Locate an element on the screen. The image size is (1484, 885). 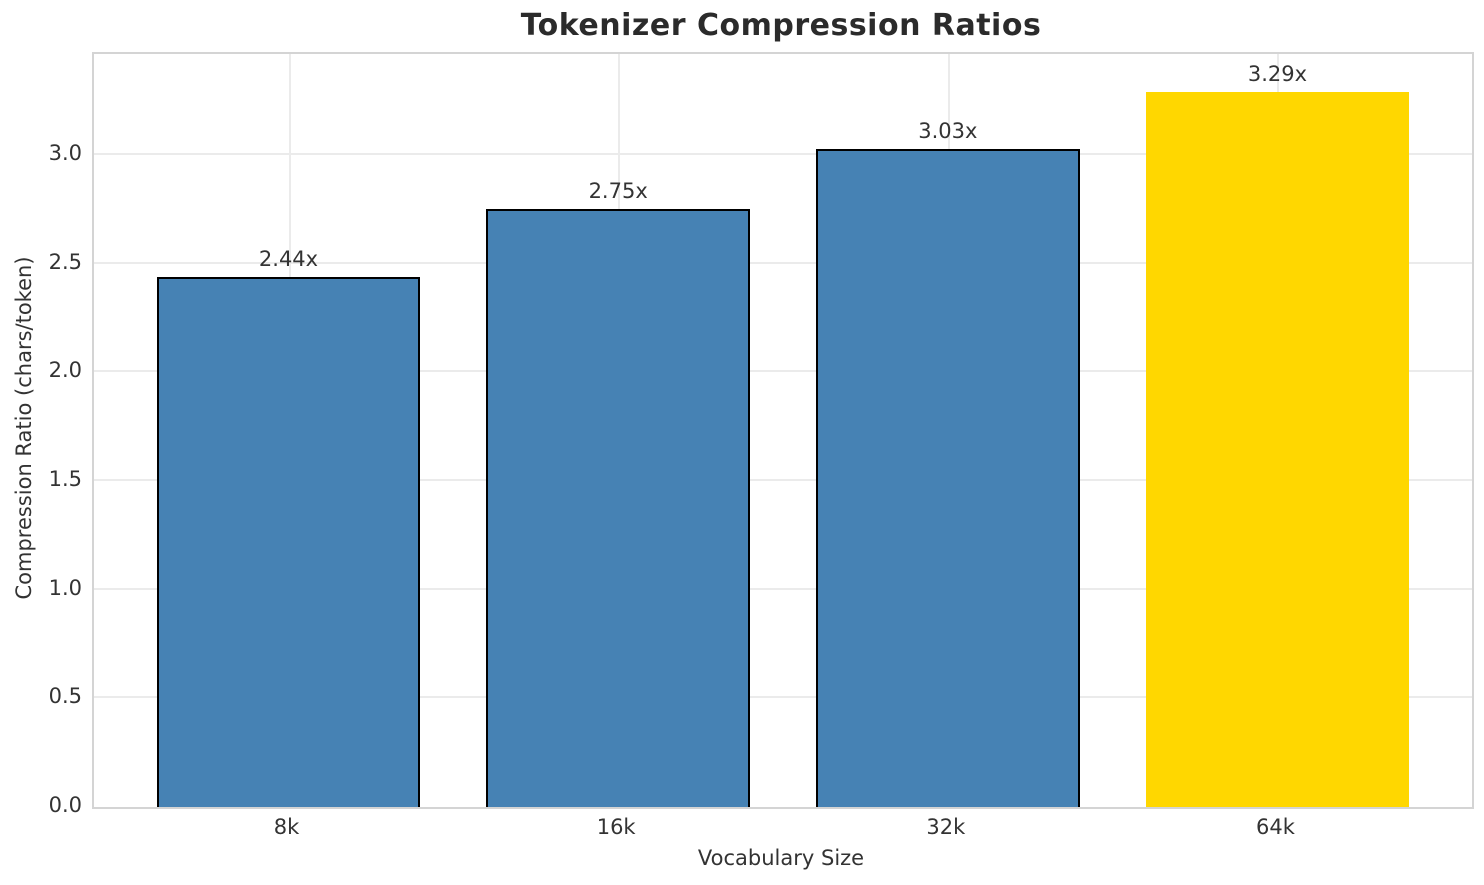
x-axis-label: Vocabulary Size is located at coordinates (781, 858).